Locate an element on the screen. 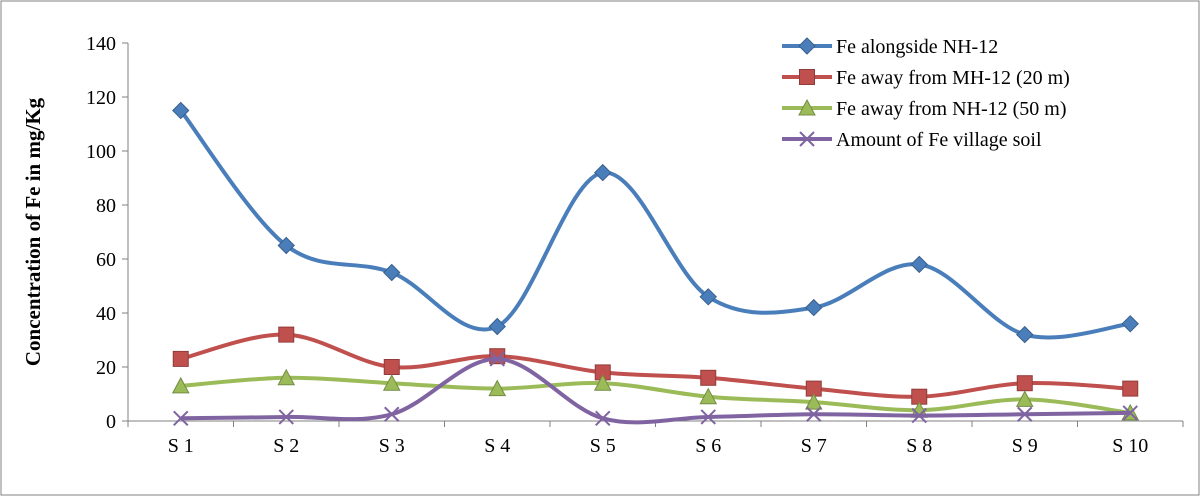 The height and width of the screenshot is (497, 1201). y-tick-label: 100 is located at coordinates (101, 152).